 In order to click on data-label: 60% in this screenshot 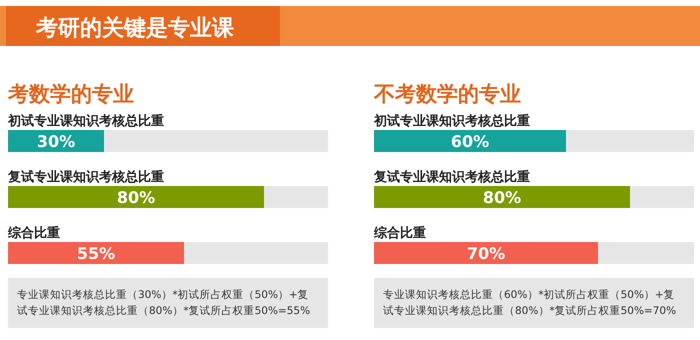, I will do `click(470, 141)`.